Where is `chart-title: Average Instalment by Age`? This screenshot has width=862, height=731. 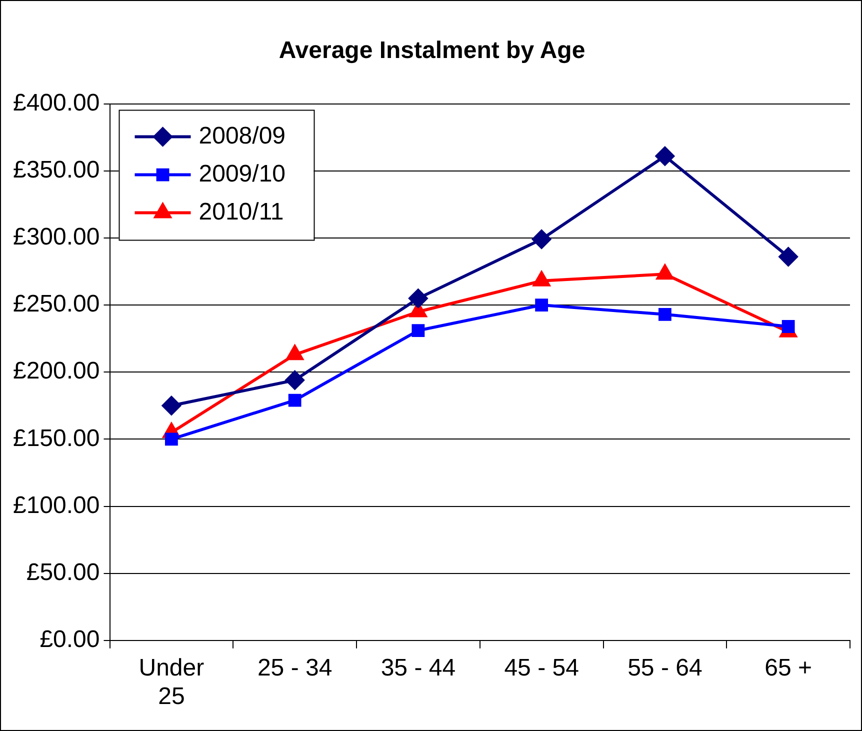 chart-title: Average Instalment by Age is located at coordinates (432, 50).